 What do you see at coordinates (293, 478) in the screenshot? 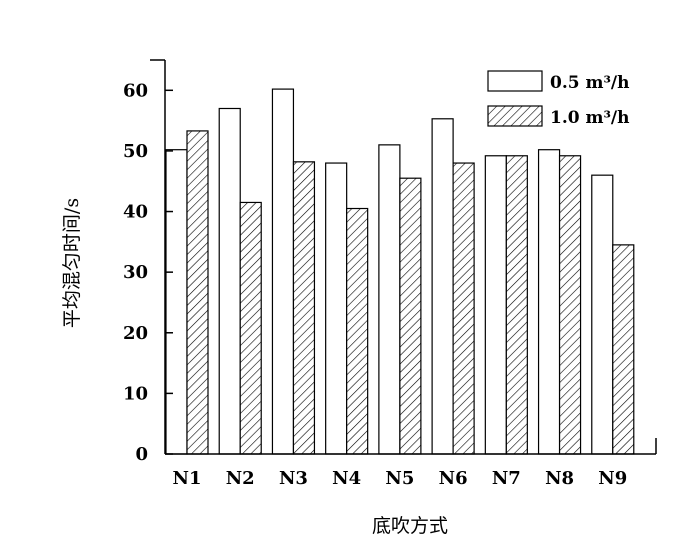
I see `x-tick-label-n3: N3` at bounding box center [293, 478].